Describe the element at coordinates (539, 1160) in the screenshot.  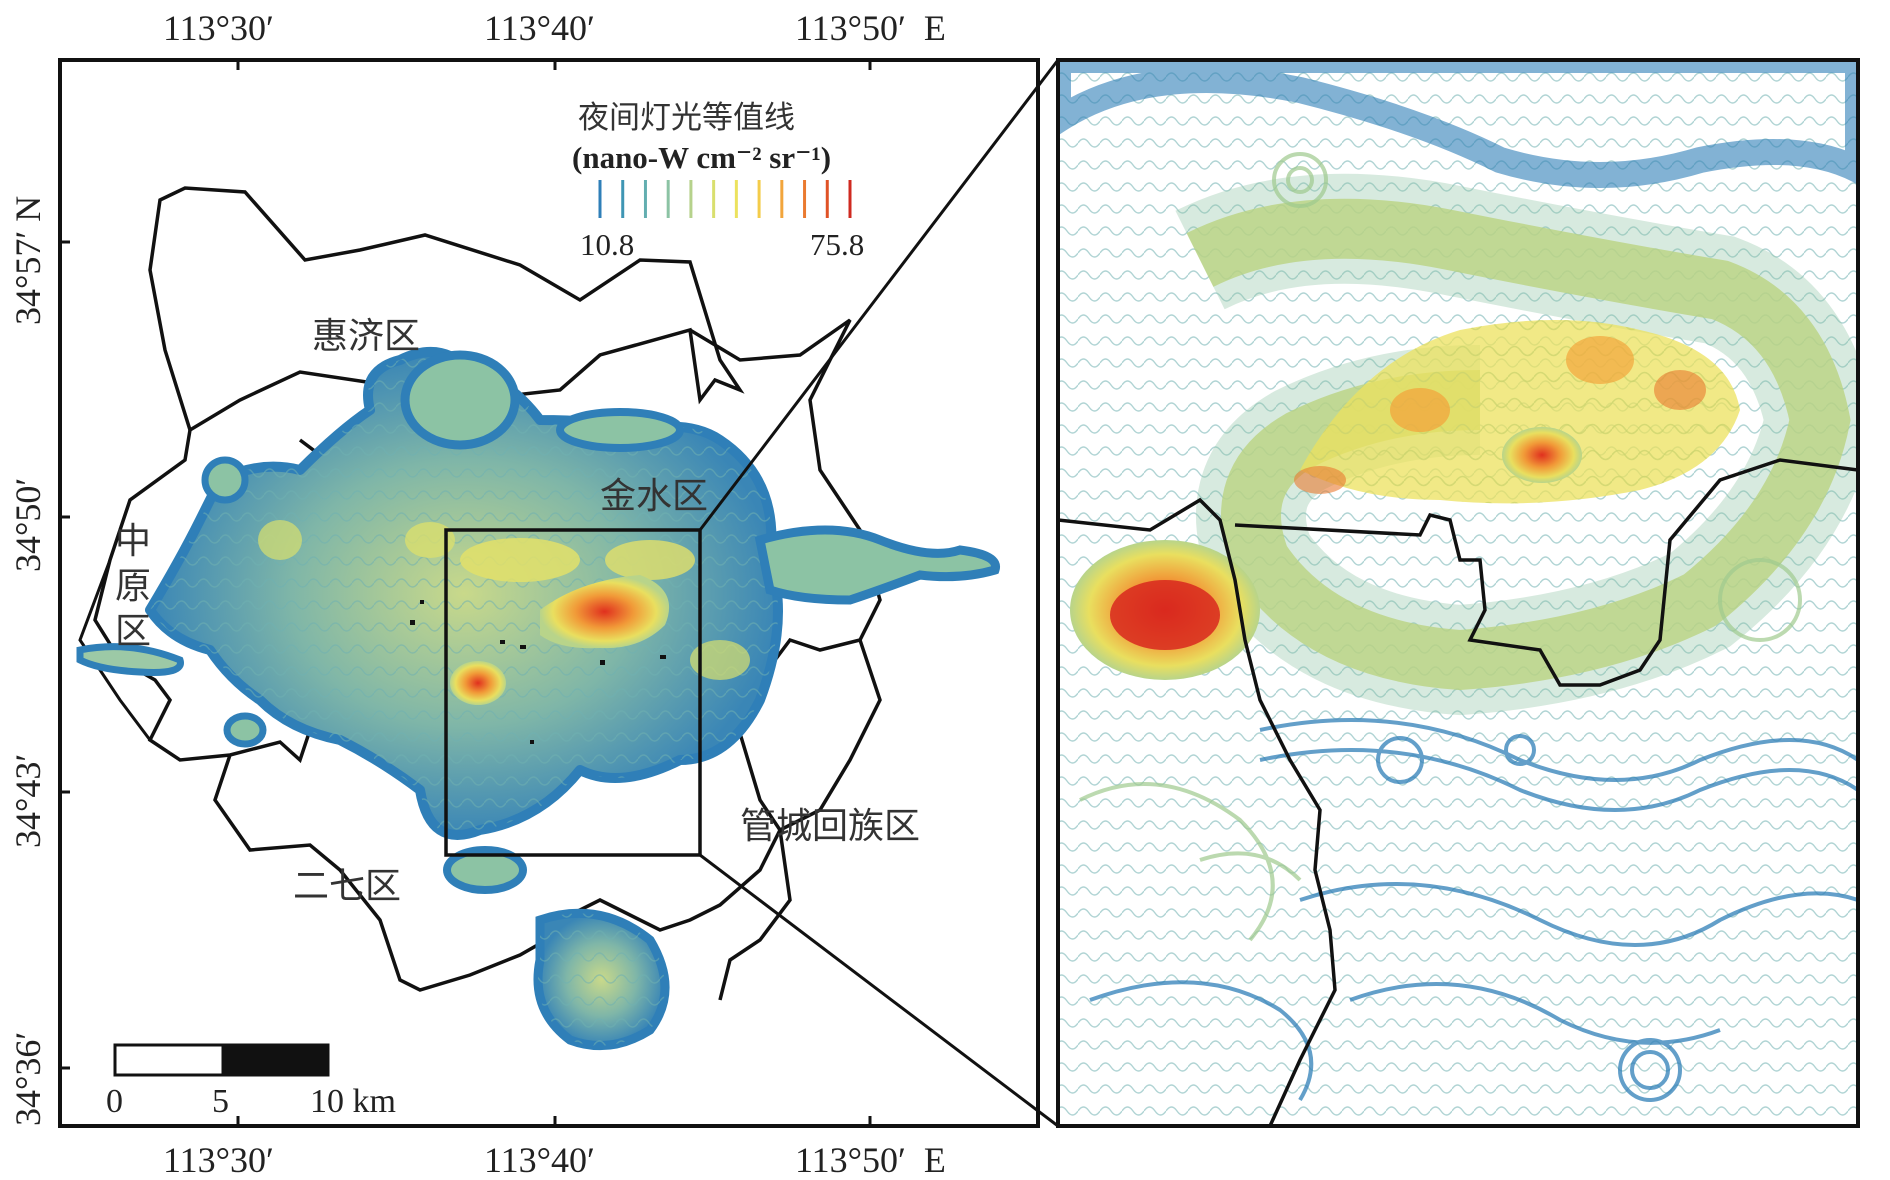
I see `lon-bottom-2: 113°40′` at that location.